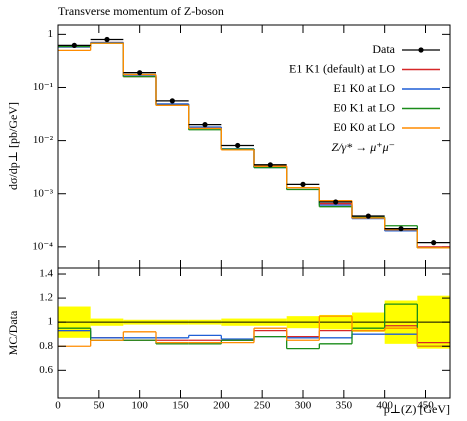 Image resolution: width=467 pixels, height=421 pixels. What do you see at coordinates (58, 406) in the screenshot?
I see `x-tick-label: 0` at bounding box center [58, 406].